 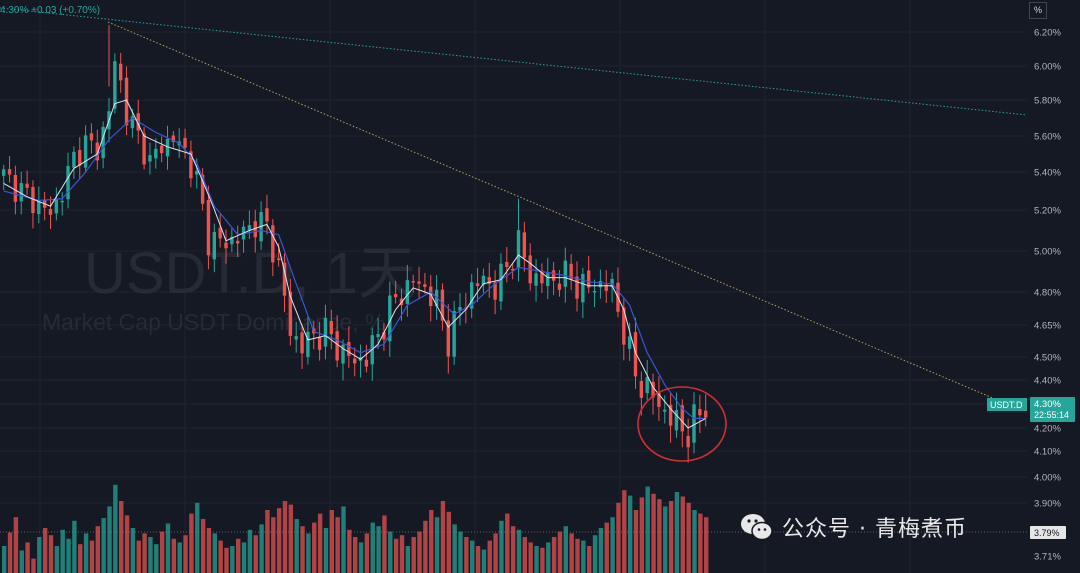 What do you see at coordinates (1047, 293) in the screenshot?
I see `price-tick-label: 4.80%` at bounding box center [1047, 293].